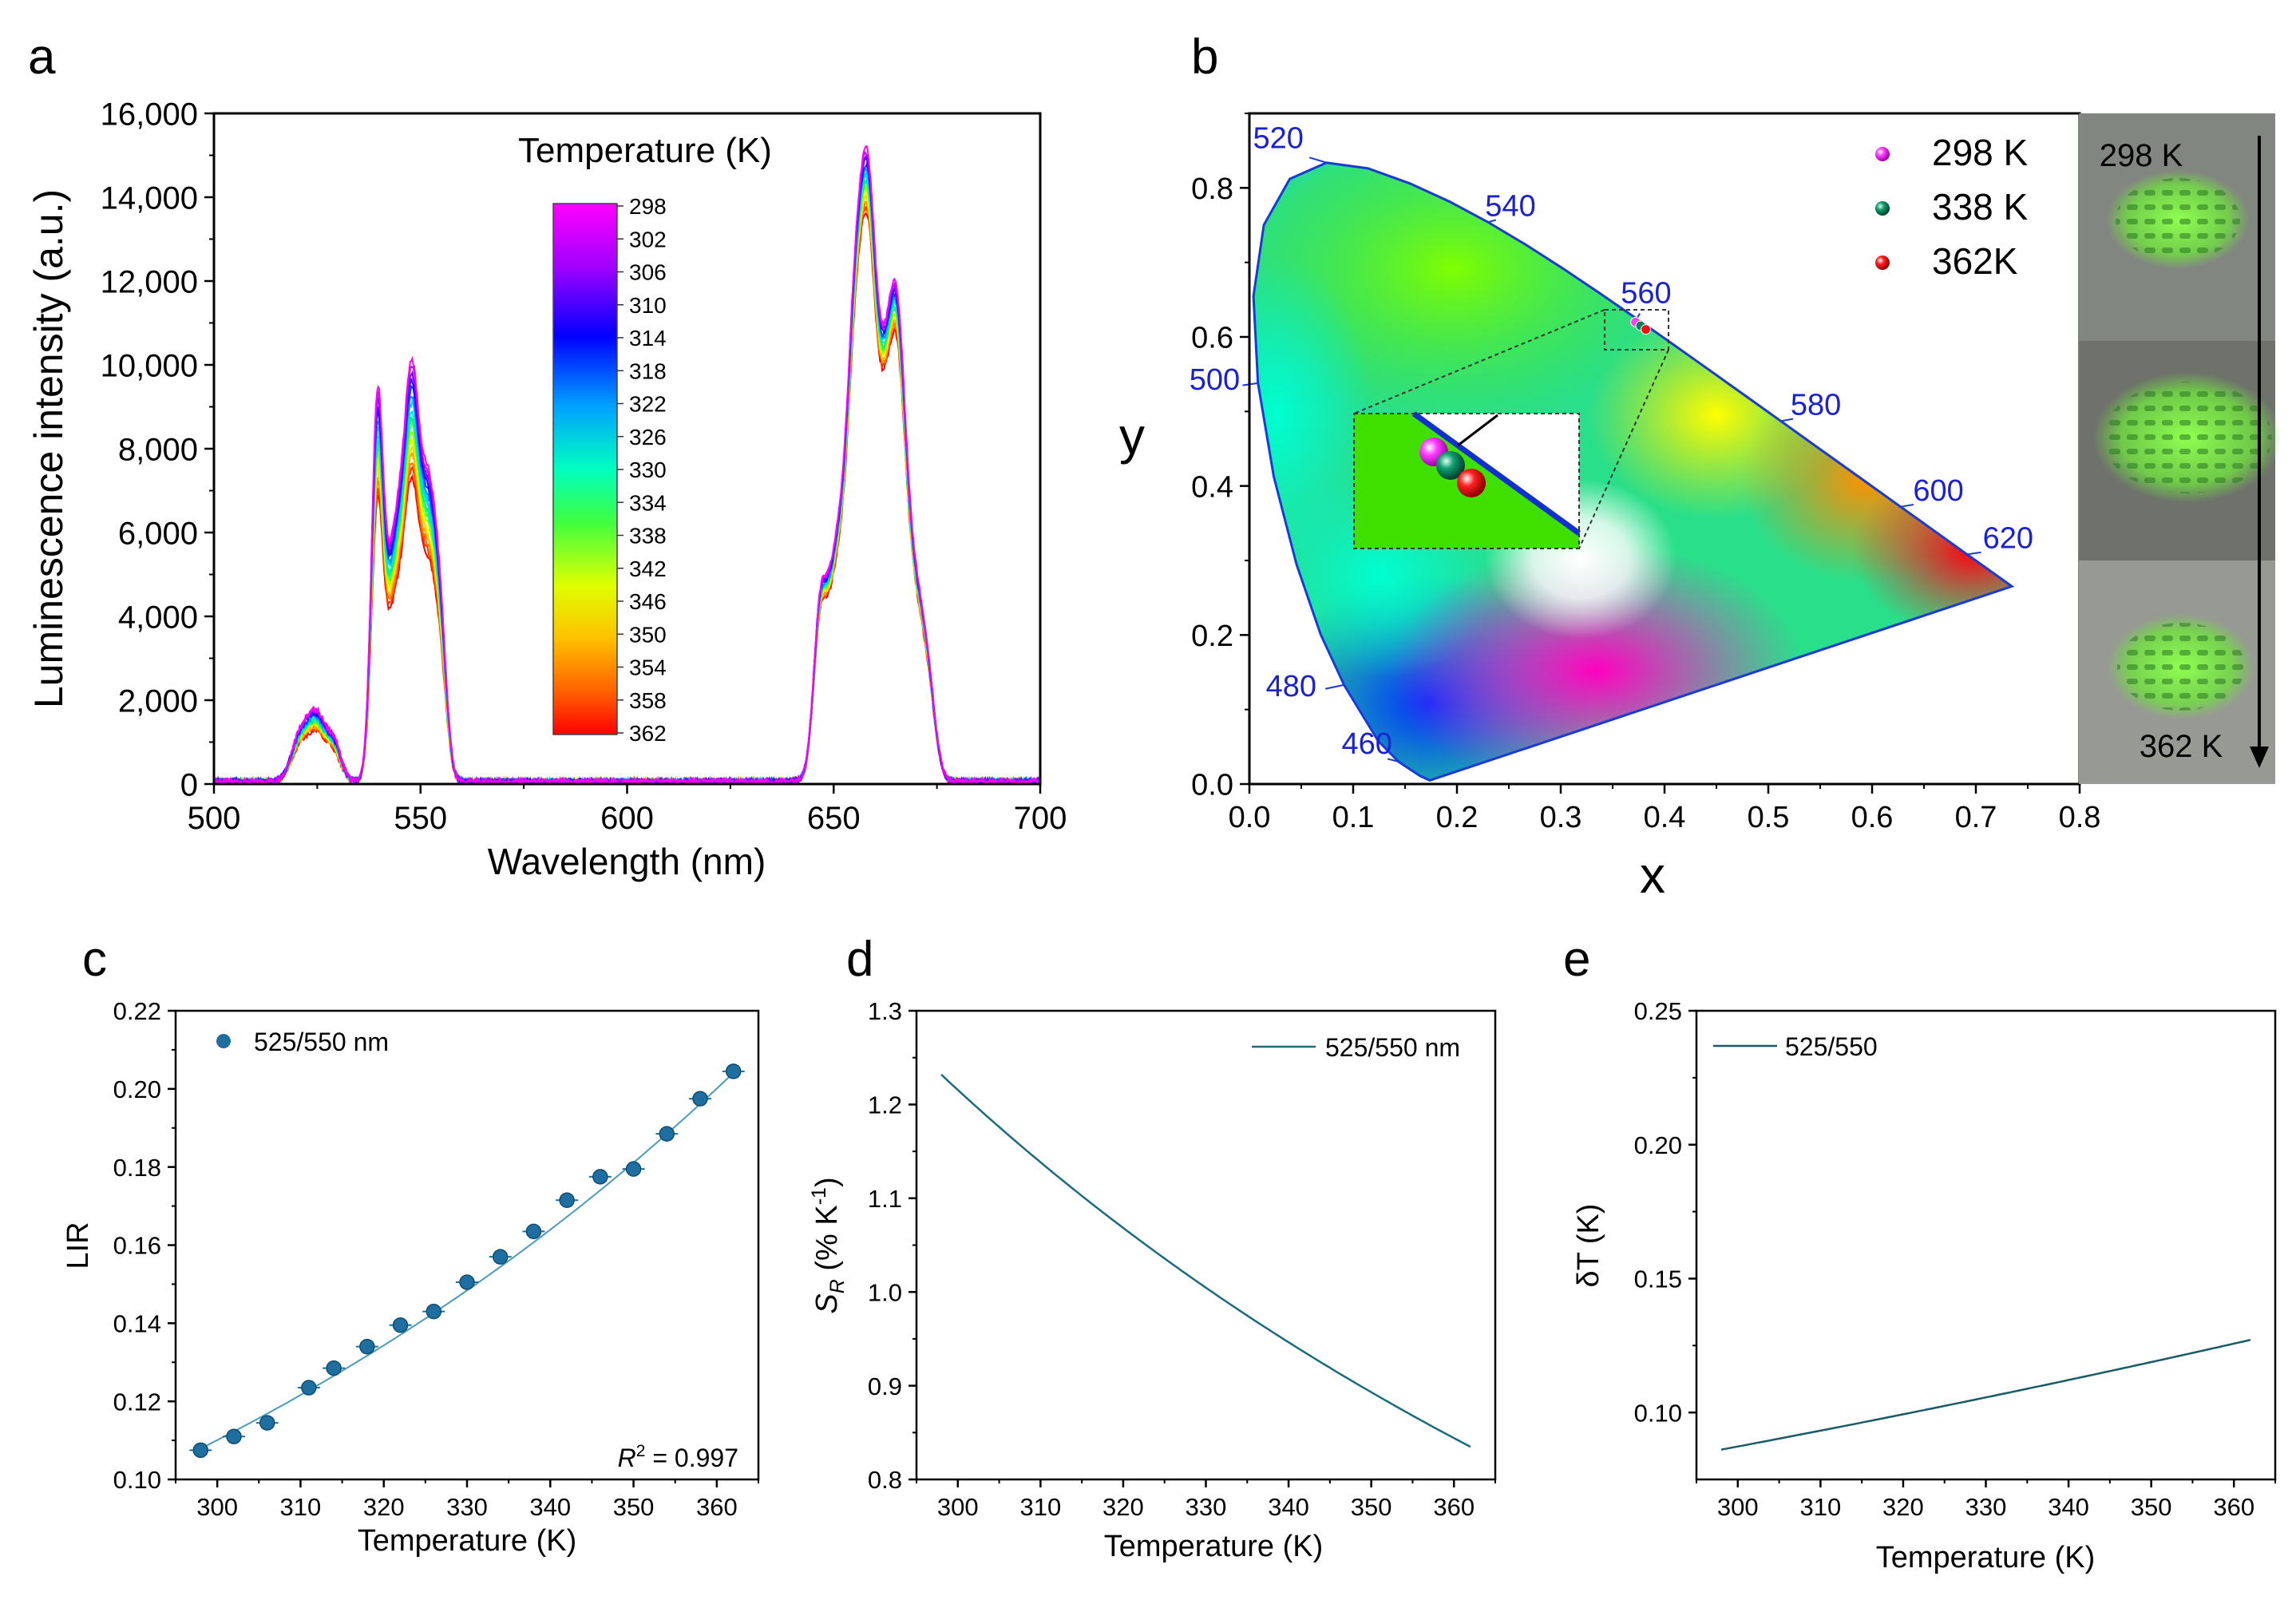 Image resolution: width=2296 pixels, height=1604 pixels. I want to click on colorbar-label: 350, so click(648, 634).